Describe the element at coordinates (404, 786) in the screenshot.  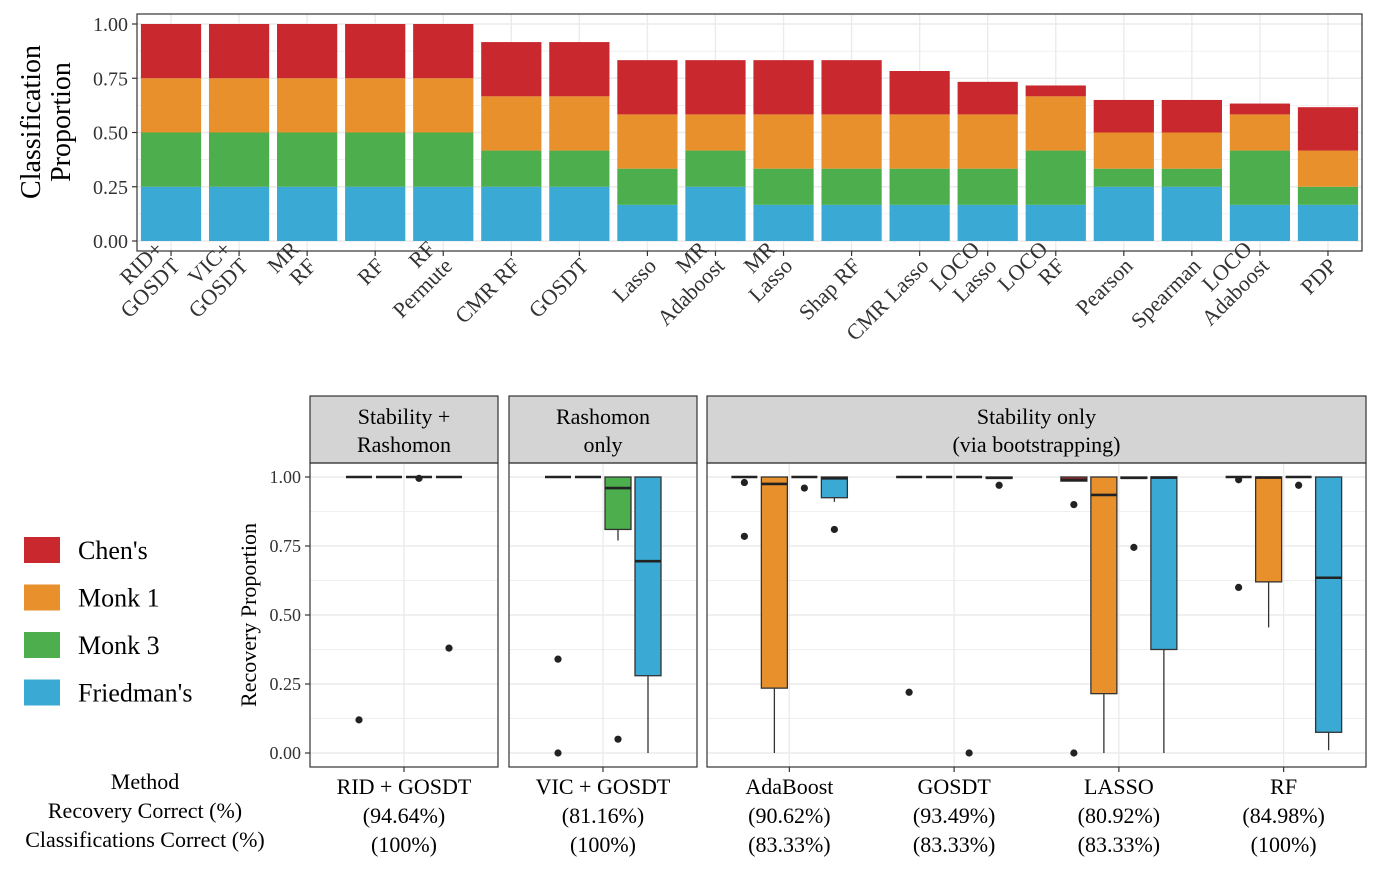
I see `x-group-method: RID + GOSDT` at that location.